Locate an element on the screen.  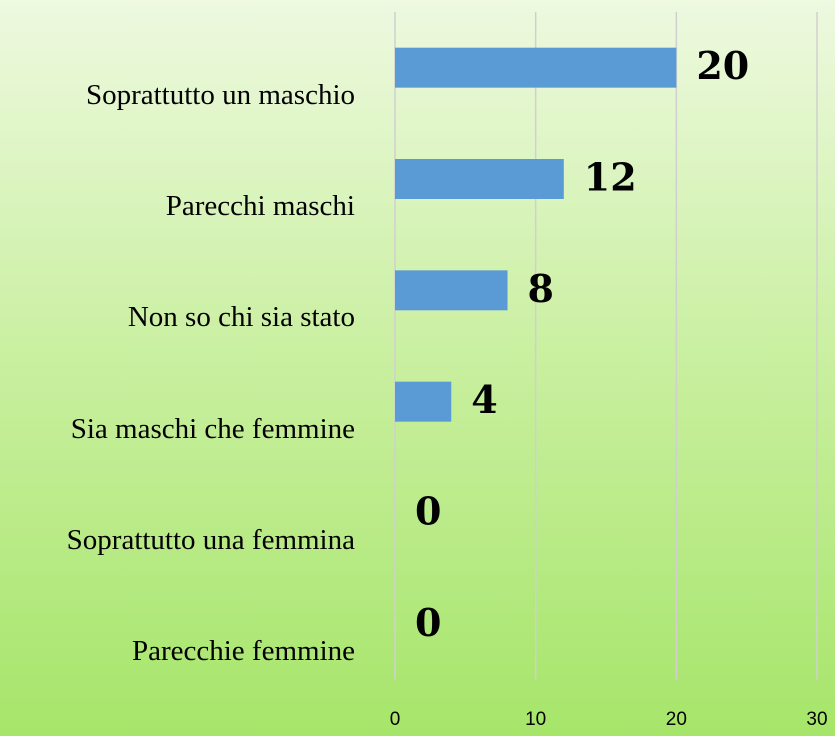
data-label: 20 is located at coordinates (722, 65).